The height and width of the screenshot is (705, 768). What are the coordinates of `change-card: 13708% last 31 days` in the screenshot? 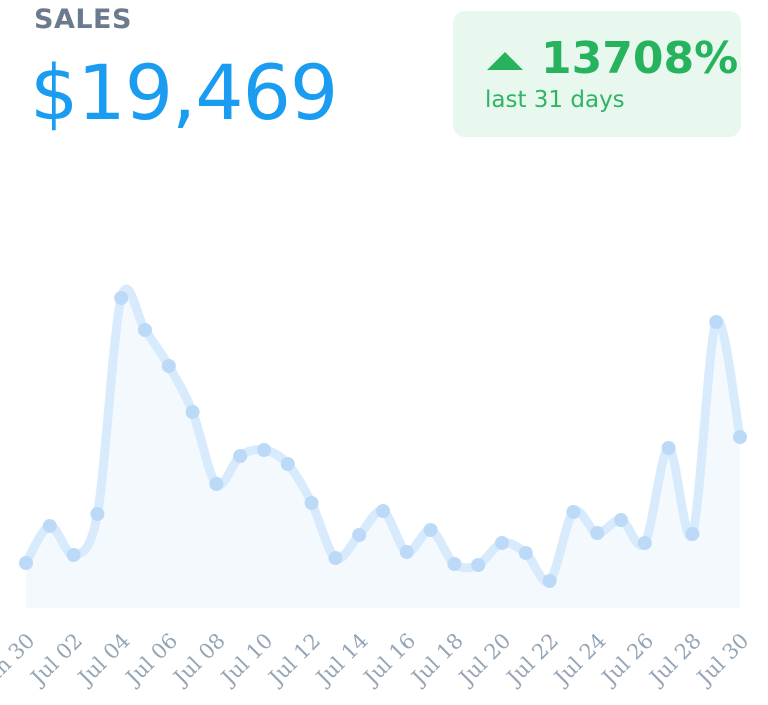 It's located at (597, 74).